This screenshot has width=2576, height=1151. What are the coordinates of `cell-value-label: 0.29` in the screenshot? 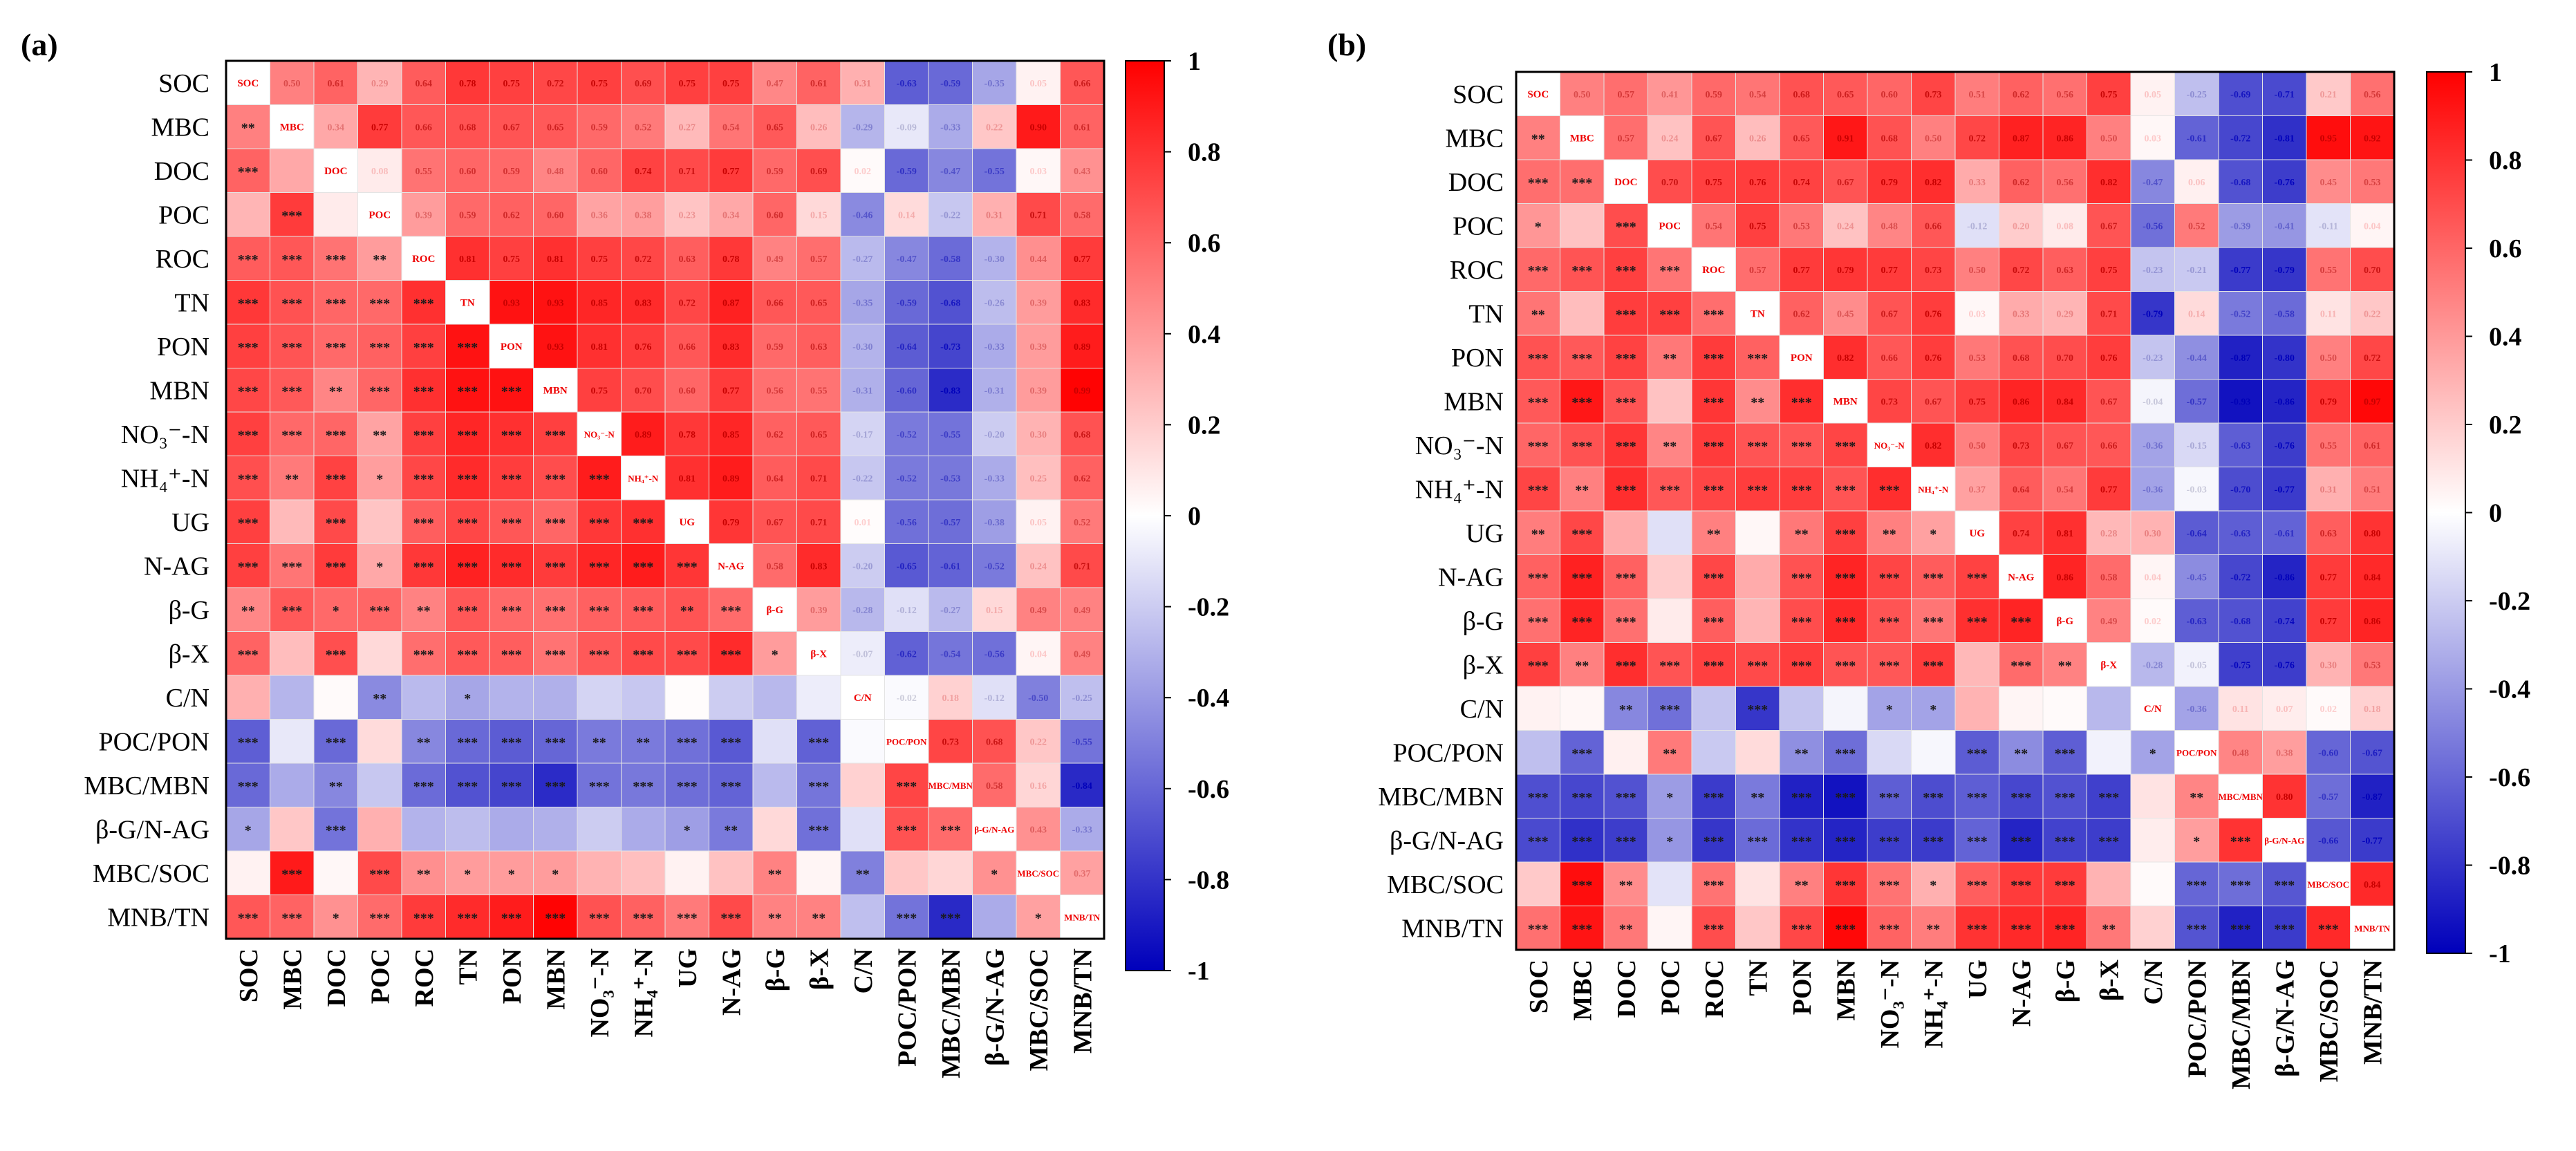 It's located at (2065, 314).